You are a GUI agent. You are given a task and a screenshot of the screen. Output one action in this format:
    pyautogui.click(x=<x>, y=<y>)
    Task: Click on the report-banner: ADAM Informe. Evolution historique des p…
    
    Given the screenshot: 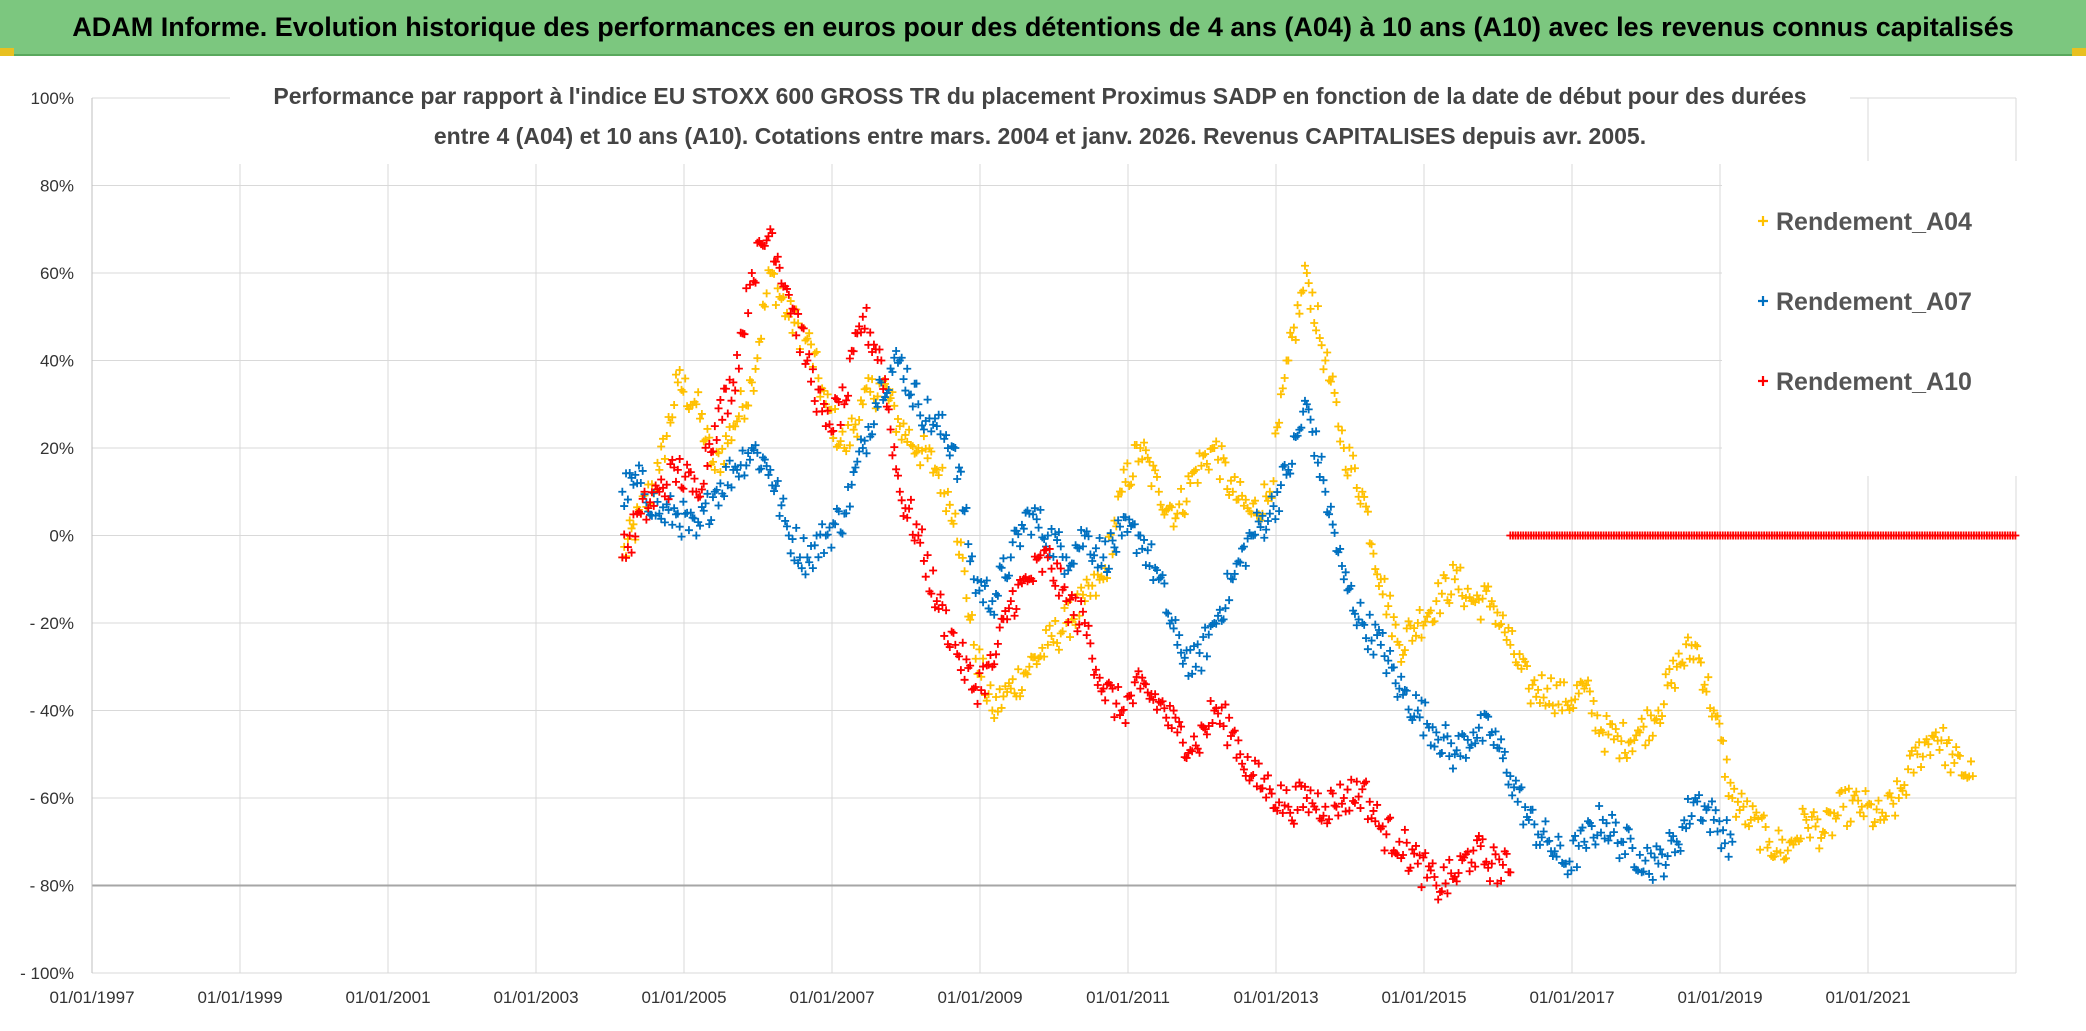 What is the action you would take?
    pyautogui.click(x=1043, y=28)
    